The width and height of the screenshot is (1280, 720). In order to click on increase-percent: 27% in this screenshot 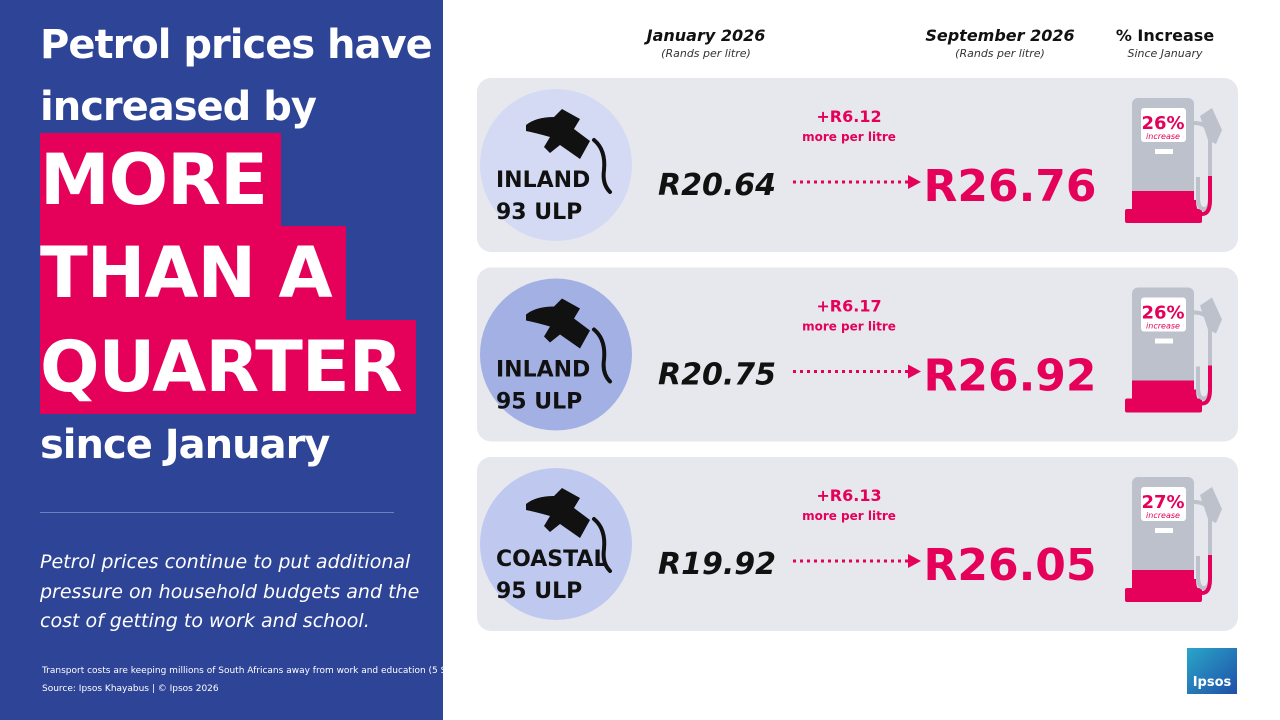, I will do `click(1162, 502)`.